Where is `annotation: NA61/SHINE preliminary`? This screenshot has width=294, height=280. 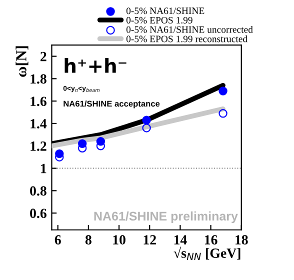
annotation: NA61/SHINE preliminary is located at coordinates (166, 217).